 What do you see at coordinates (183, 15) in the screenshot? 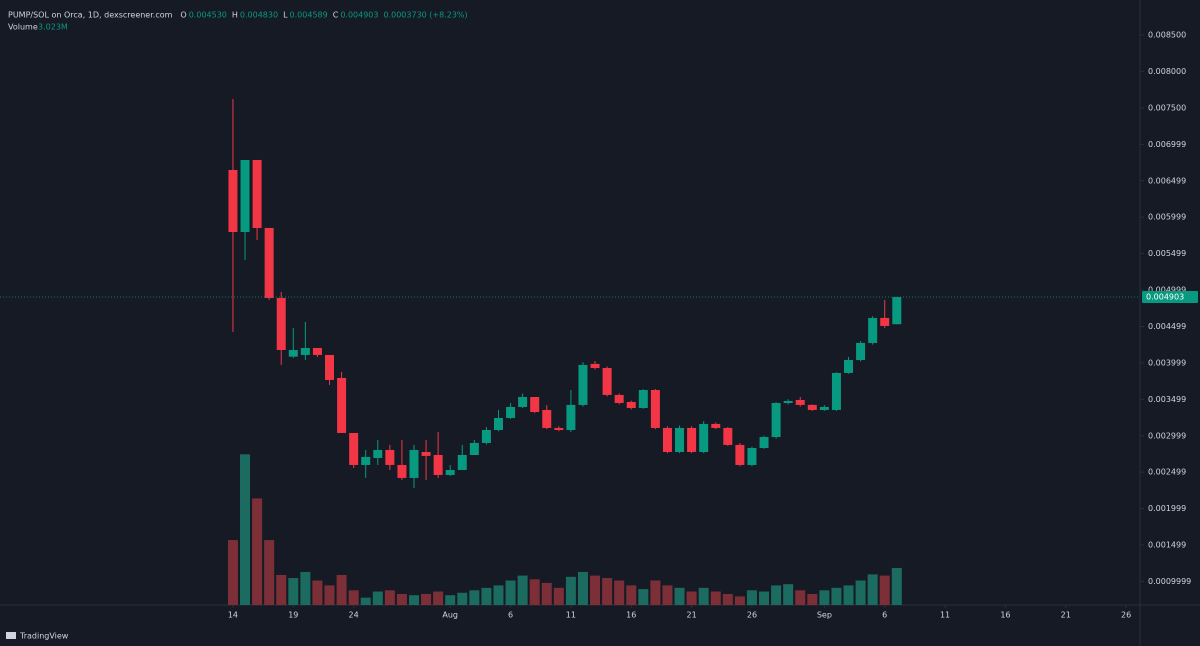
I see `ohlc-key: O` at bounding box center [183, 15].